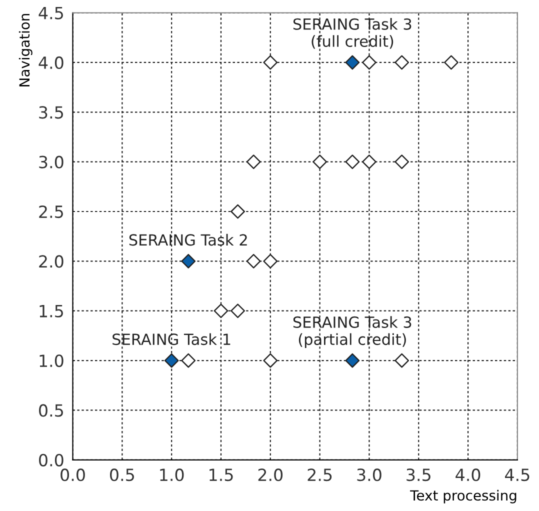  Describe the element at coordinates (517, 475) in the screenshot. I see `x-tick-label: 4.5` at that location.